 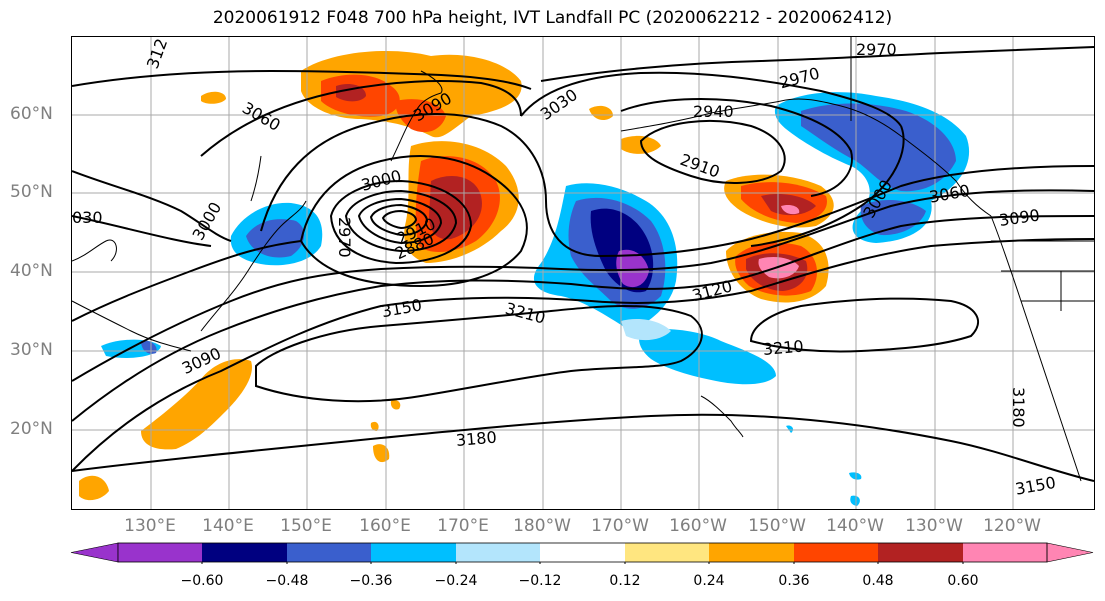 What do you see at coordinates (302, 79) in the screenshot?
I see `contour-3090-north` at bounding box center [302, 79].